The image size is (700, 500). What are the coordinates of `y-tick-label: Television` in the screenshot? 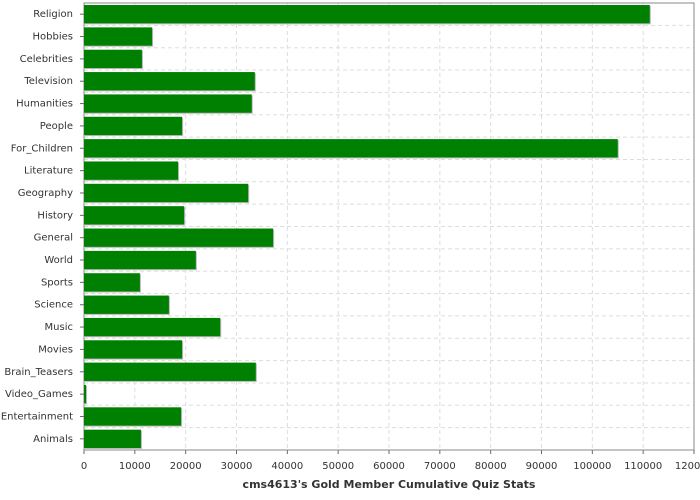 It's located at (48, 81).